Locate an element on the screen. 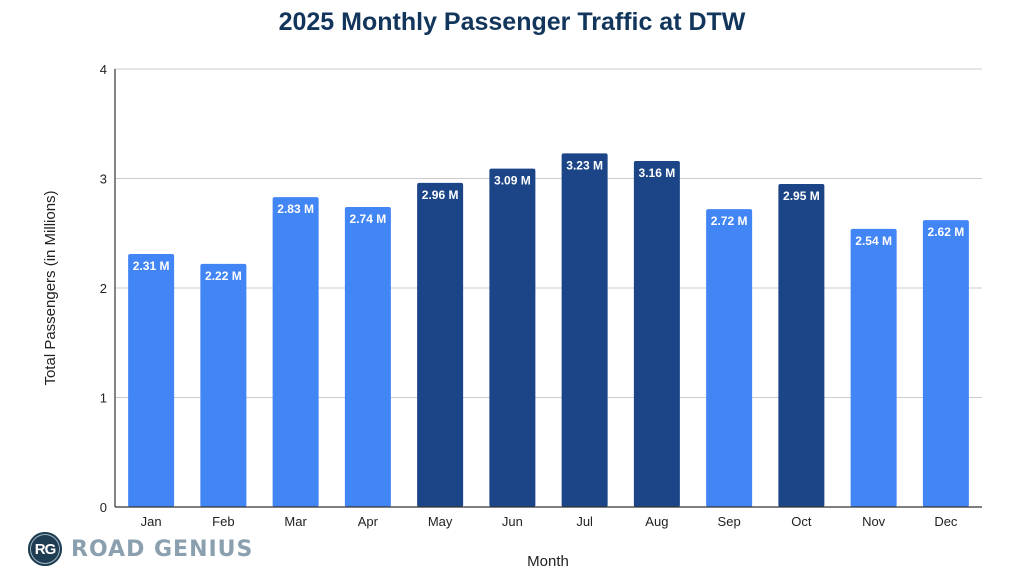 Image resolution: width=1024 pixels, height=582 pixels. bar-oct is located at coordinates (801, 345).